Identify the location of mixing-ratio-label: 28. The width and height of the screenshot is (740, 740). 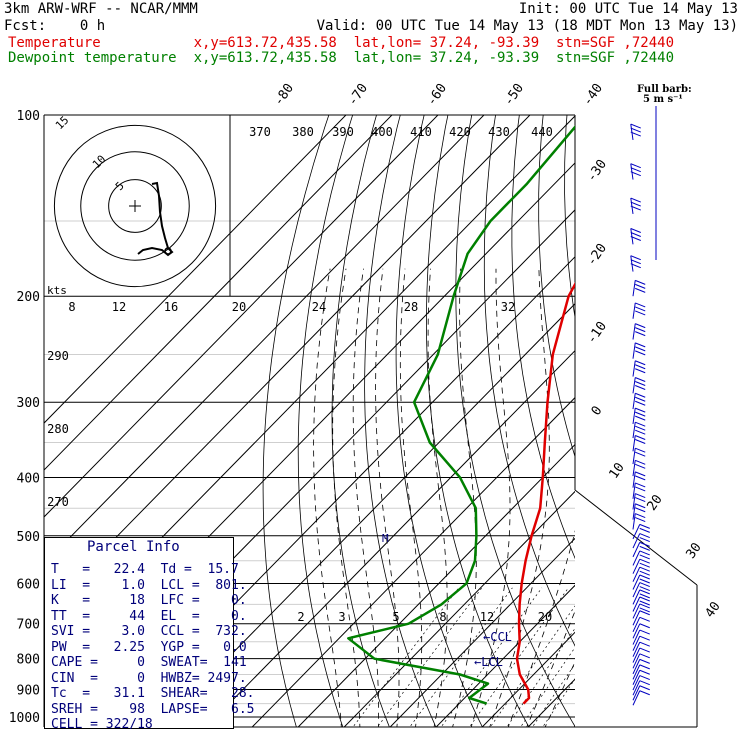
(411, 307).